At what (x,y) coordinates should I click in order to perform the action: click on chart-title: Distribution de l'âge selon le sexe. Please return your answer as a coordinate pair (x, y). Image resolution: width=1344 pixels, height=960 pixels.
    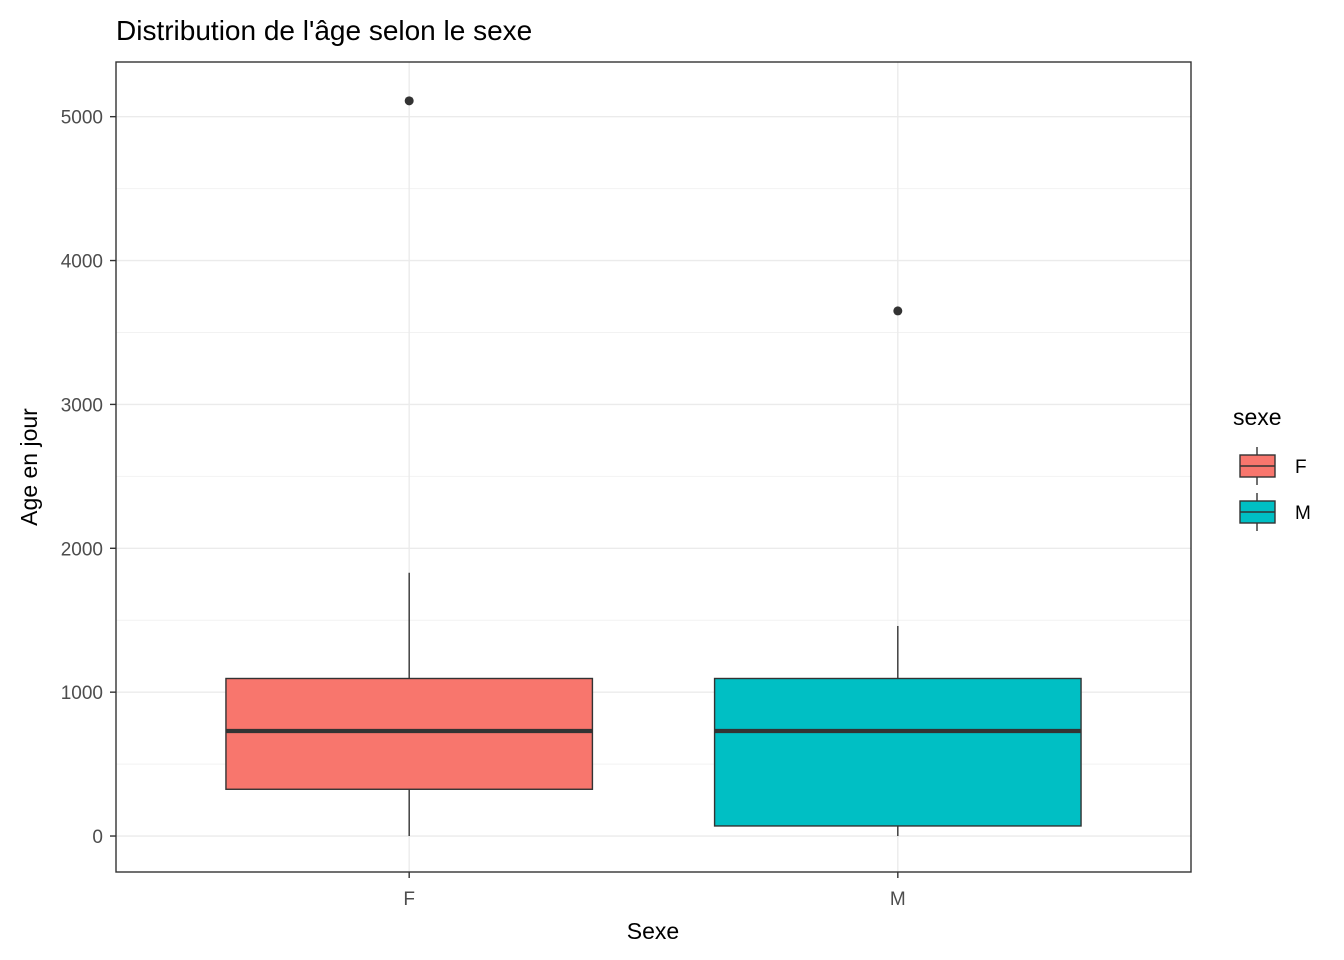
    Looking at the image, I should click on (324, 30).